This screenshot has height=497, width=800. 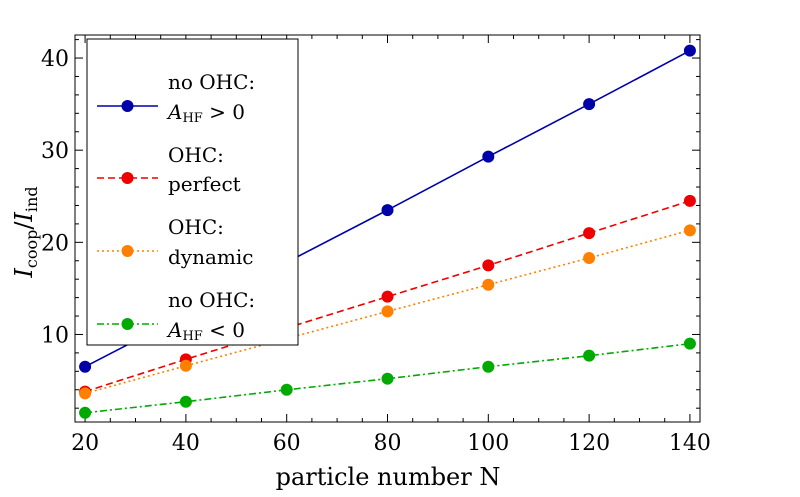 I want to click on legend-marker-ohc-perfect, so click(x=127, y=178).